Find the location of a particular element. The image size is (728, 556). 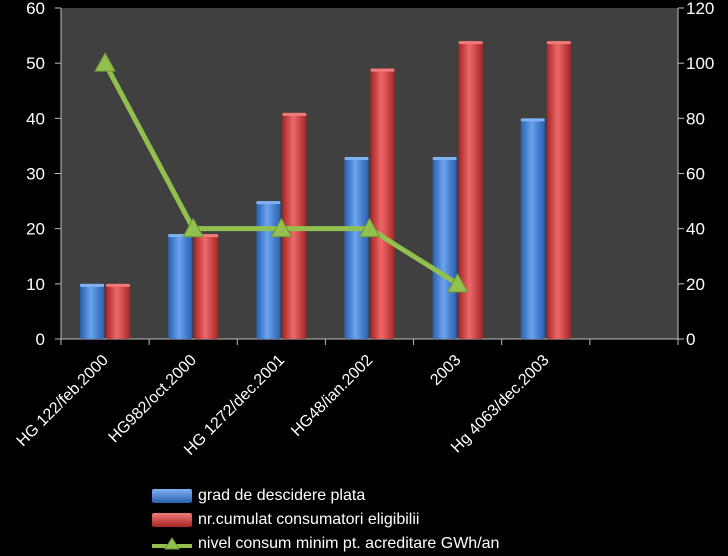

legend-label: grad de descidere plata is located at coordinates (282, 495).